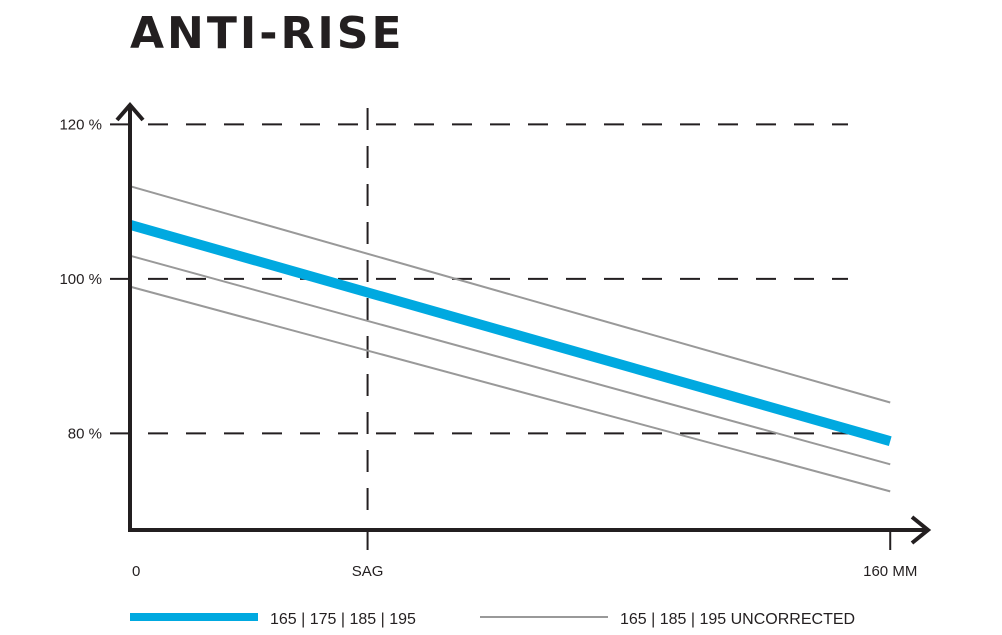 The image size is (1002, 635). I want to click on x-tick-label: SAG, so click(368, 571).